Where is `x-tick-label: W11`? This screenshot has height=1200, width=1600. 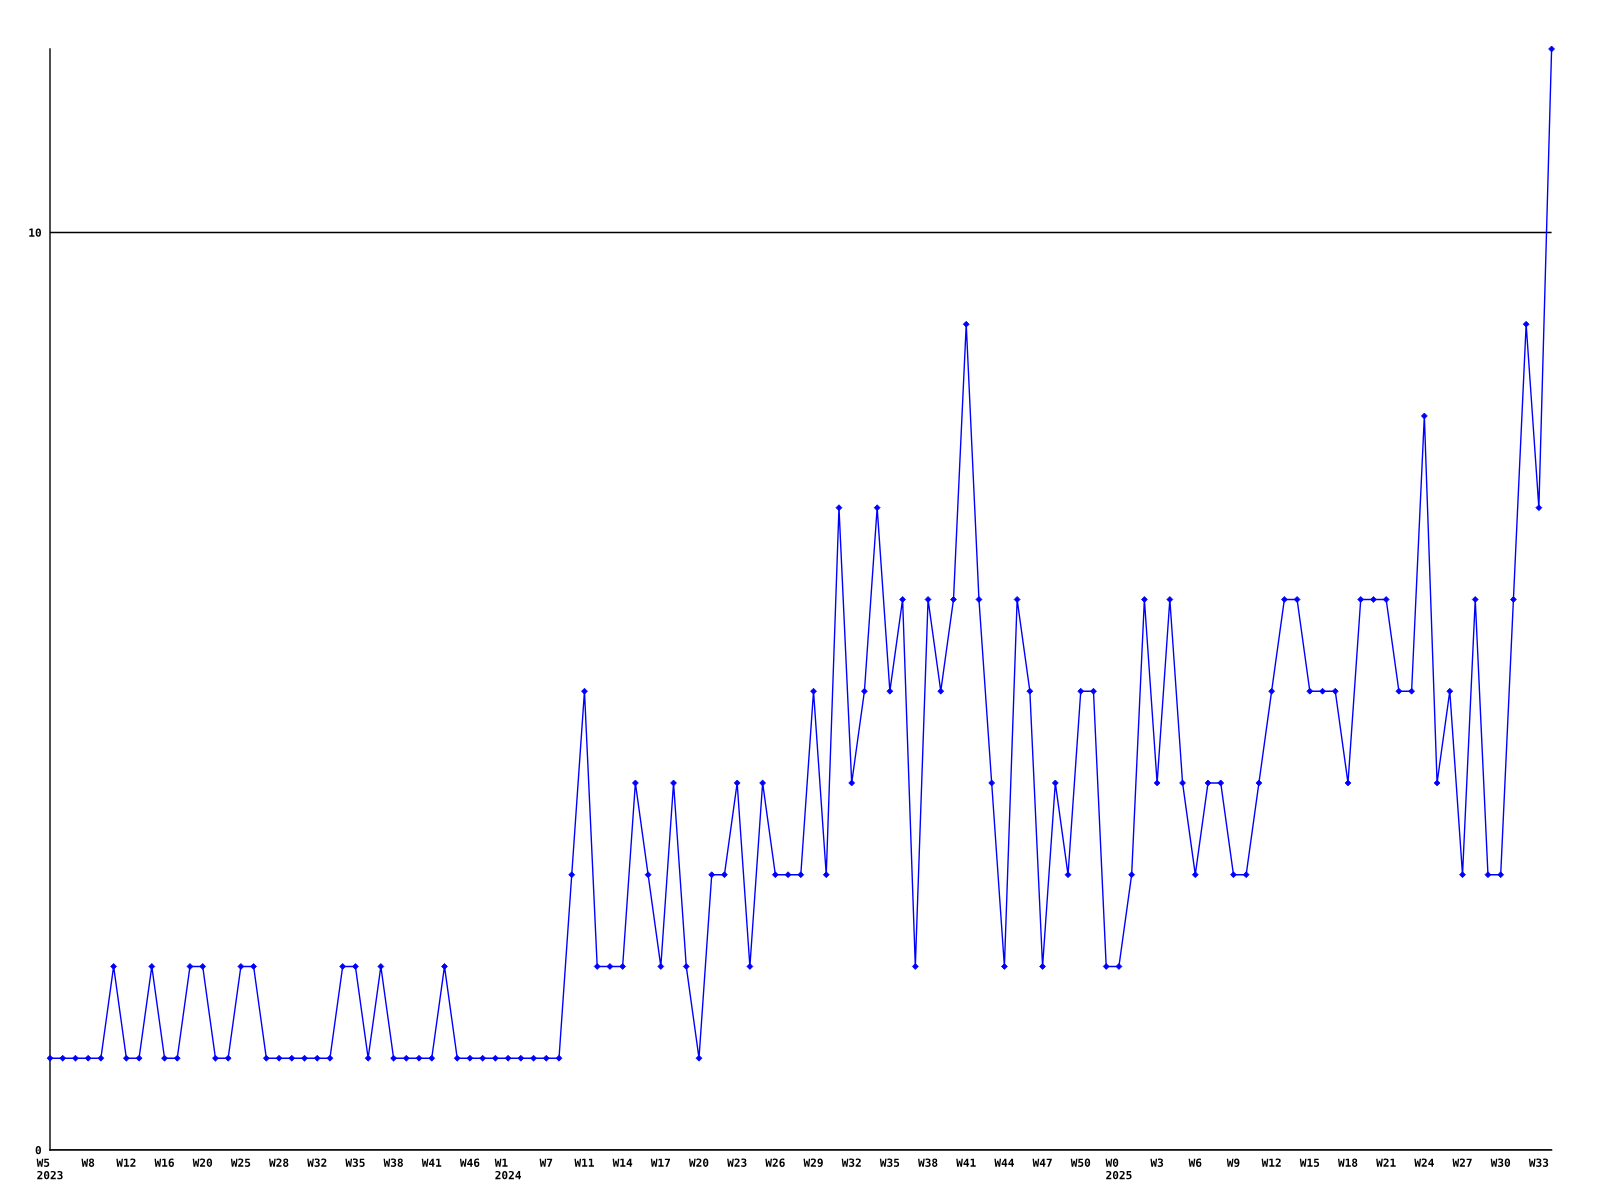
x-tick-label: W11 is located at coordinates (584, 1162).